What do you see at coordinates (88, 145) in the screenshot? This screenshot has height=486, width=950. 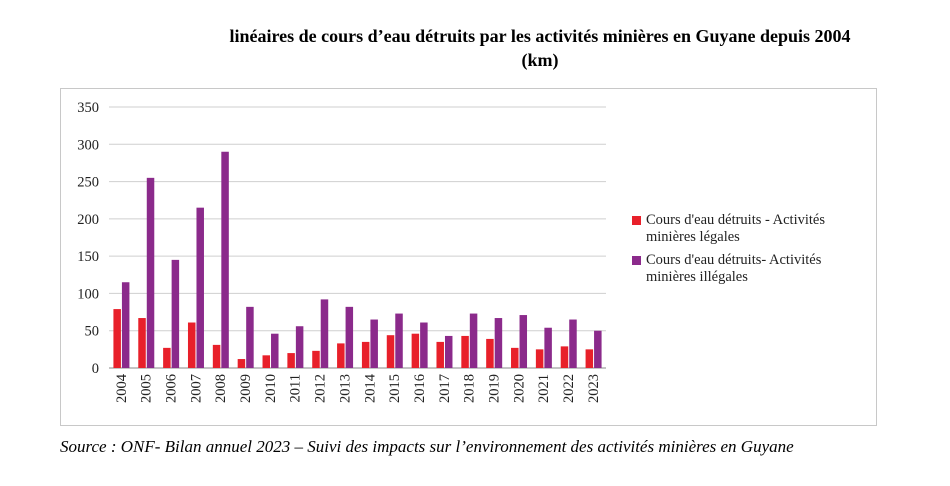 I see `y-tick-label: 300` at bounding box center [88, 145].